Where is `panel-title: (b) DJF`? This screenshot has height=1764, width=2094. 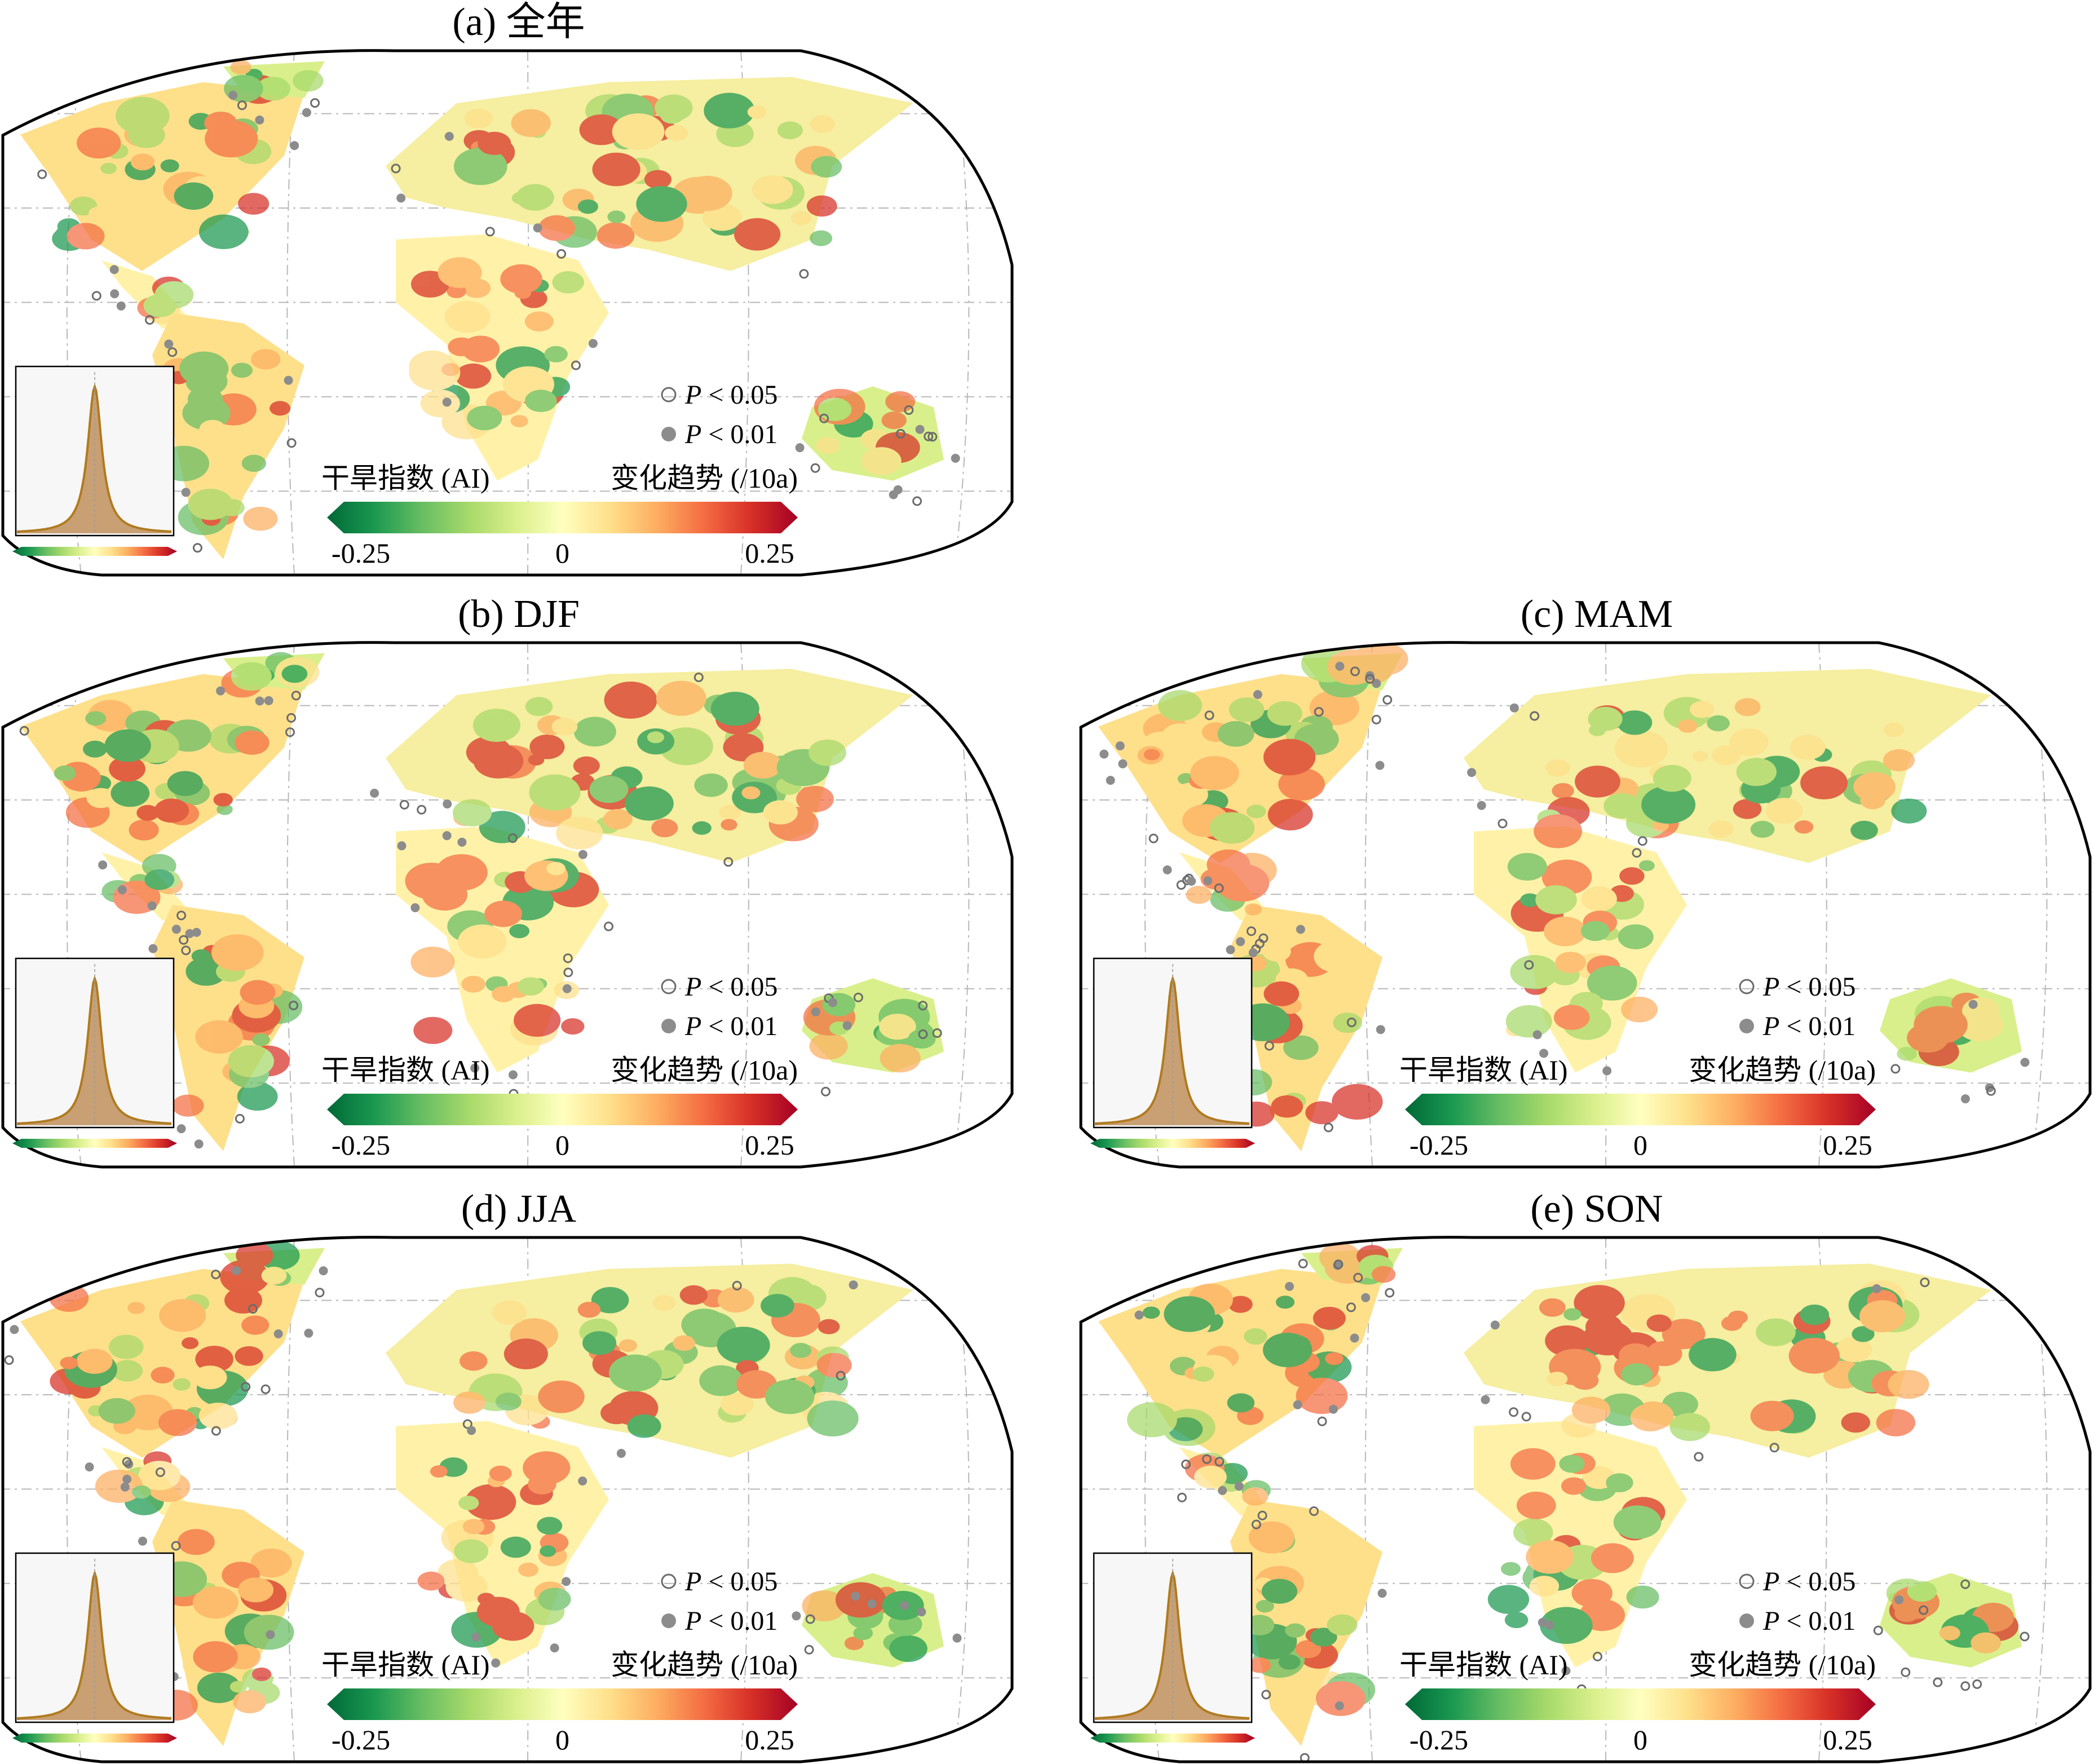
panel-title: (b) DJF is located at coordinates (519, 614).